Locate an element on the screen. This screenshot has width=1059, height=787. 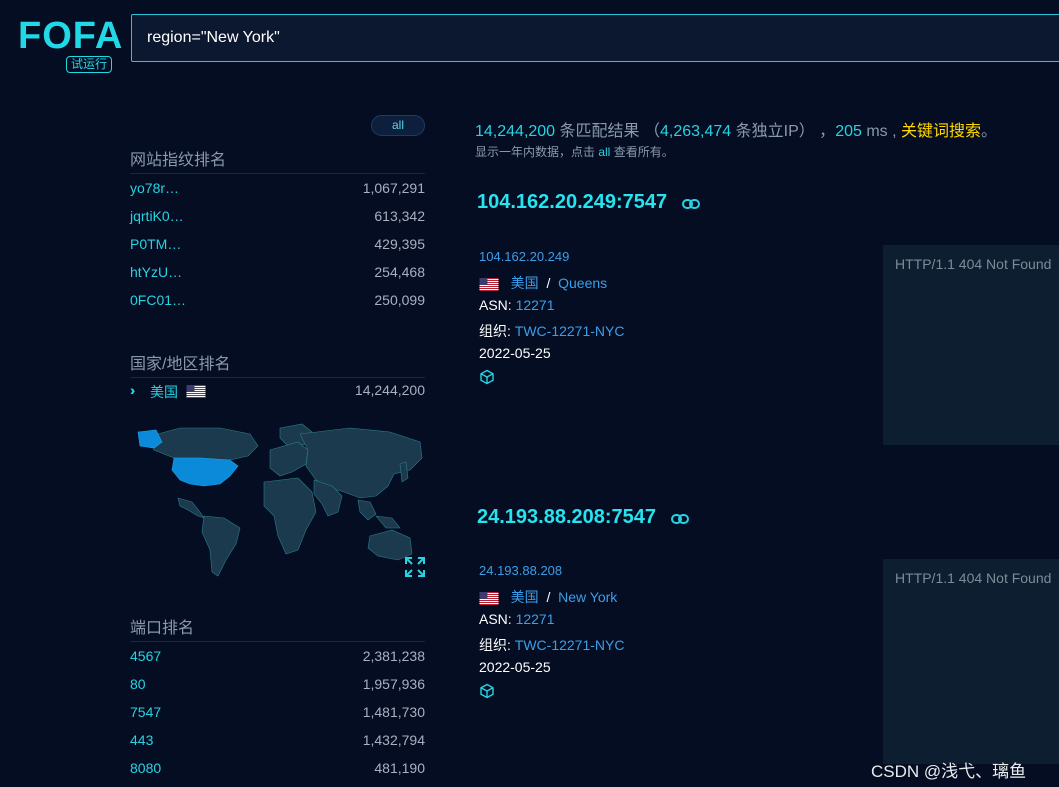
port-count: 481,190 is located at coordinates (399, 768).